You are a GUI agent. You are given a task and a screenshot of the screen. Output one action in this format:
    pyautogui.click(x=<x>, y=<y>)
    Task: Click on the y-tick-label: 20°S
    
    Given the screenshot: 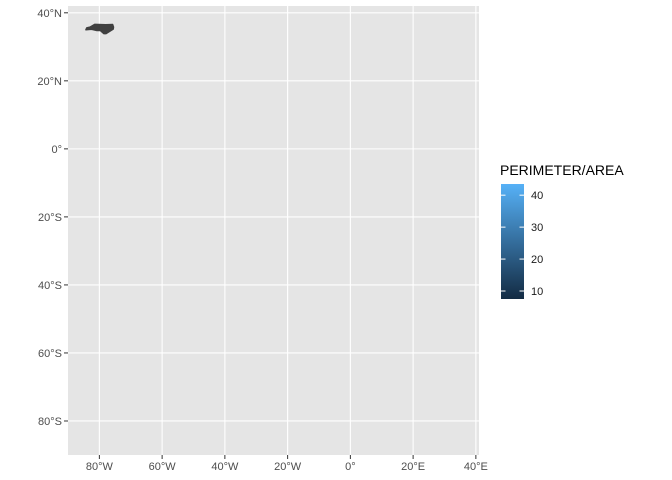 What is the action you would take?
    pyautogui.click(x=50, y=218)
    